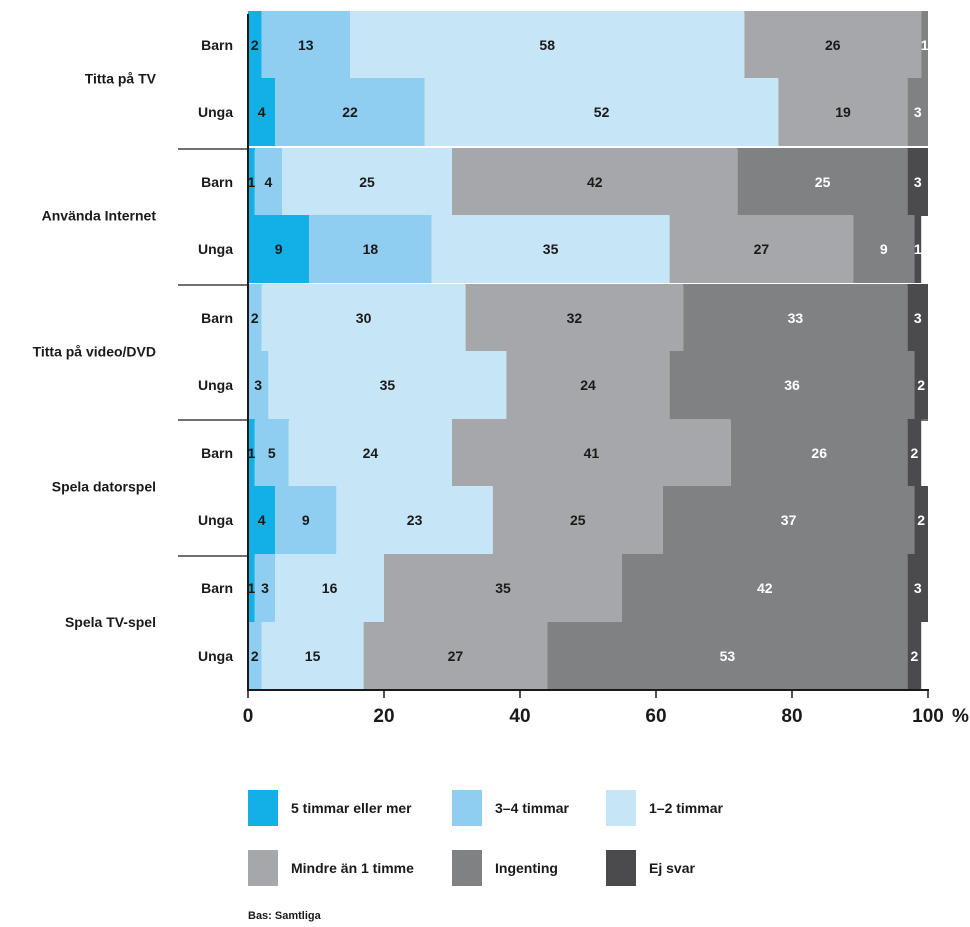 Image resolution: width=970 pixels, height=927 pixels. Describe the element at coordinates (121, 79) in the screenshot. I see `group-label: Titta på TV` at that location.